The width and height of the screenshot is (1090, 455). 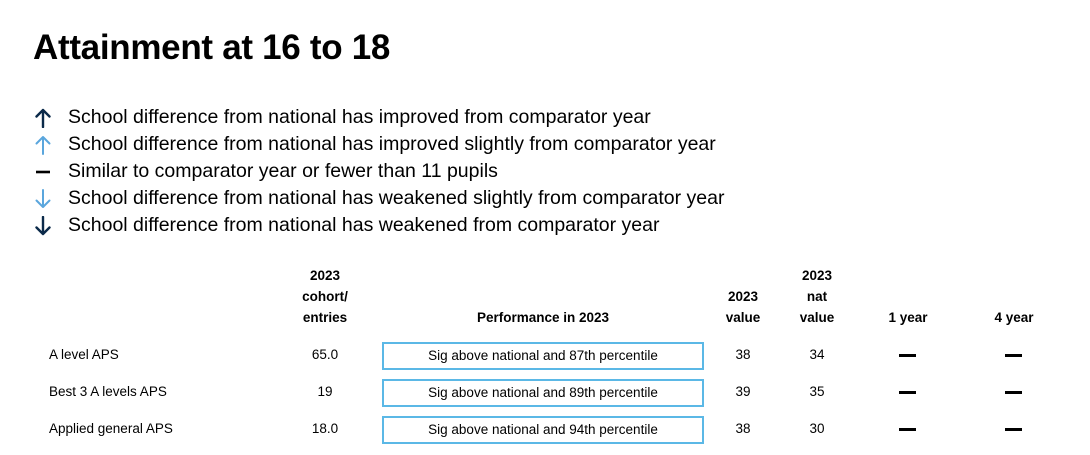 What do you see at coordinates (817, 317) in the screenshot?
I see `header-nat-value-line: value` at bounding box center [817, 317].